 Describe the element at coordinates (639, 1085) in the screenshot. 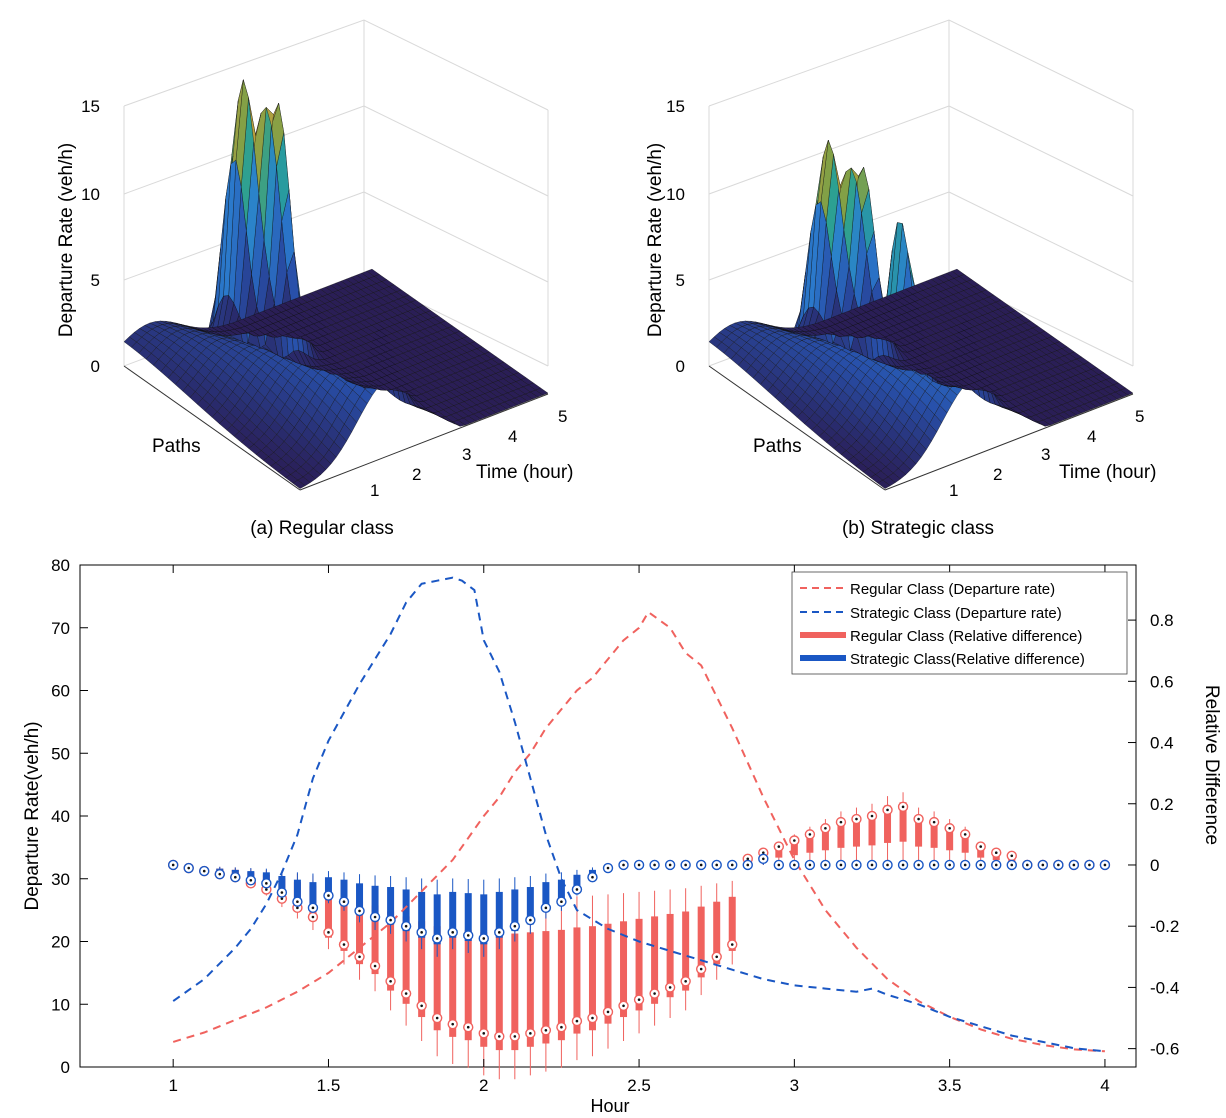

I see `x-tick-label: 2.5` at that location.